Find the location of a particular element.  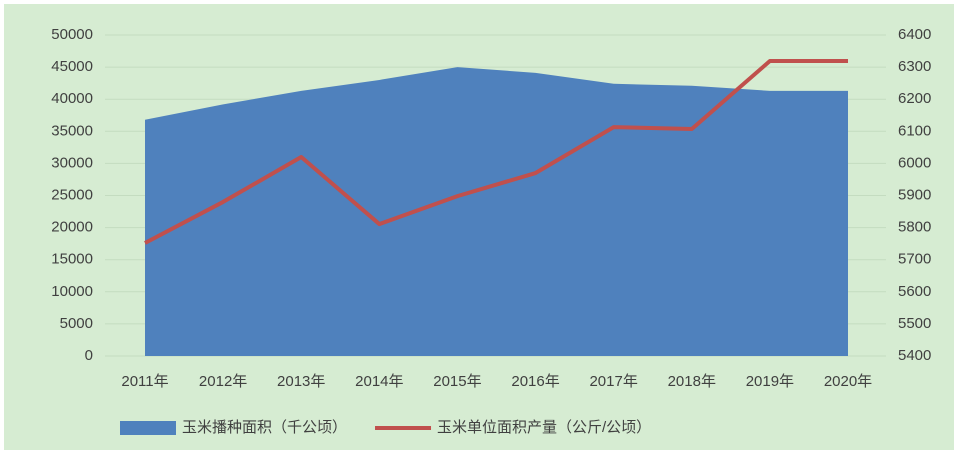

y-tick-label: 35000 is located at coordinates (72, 130).